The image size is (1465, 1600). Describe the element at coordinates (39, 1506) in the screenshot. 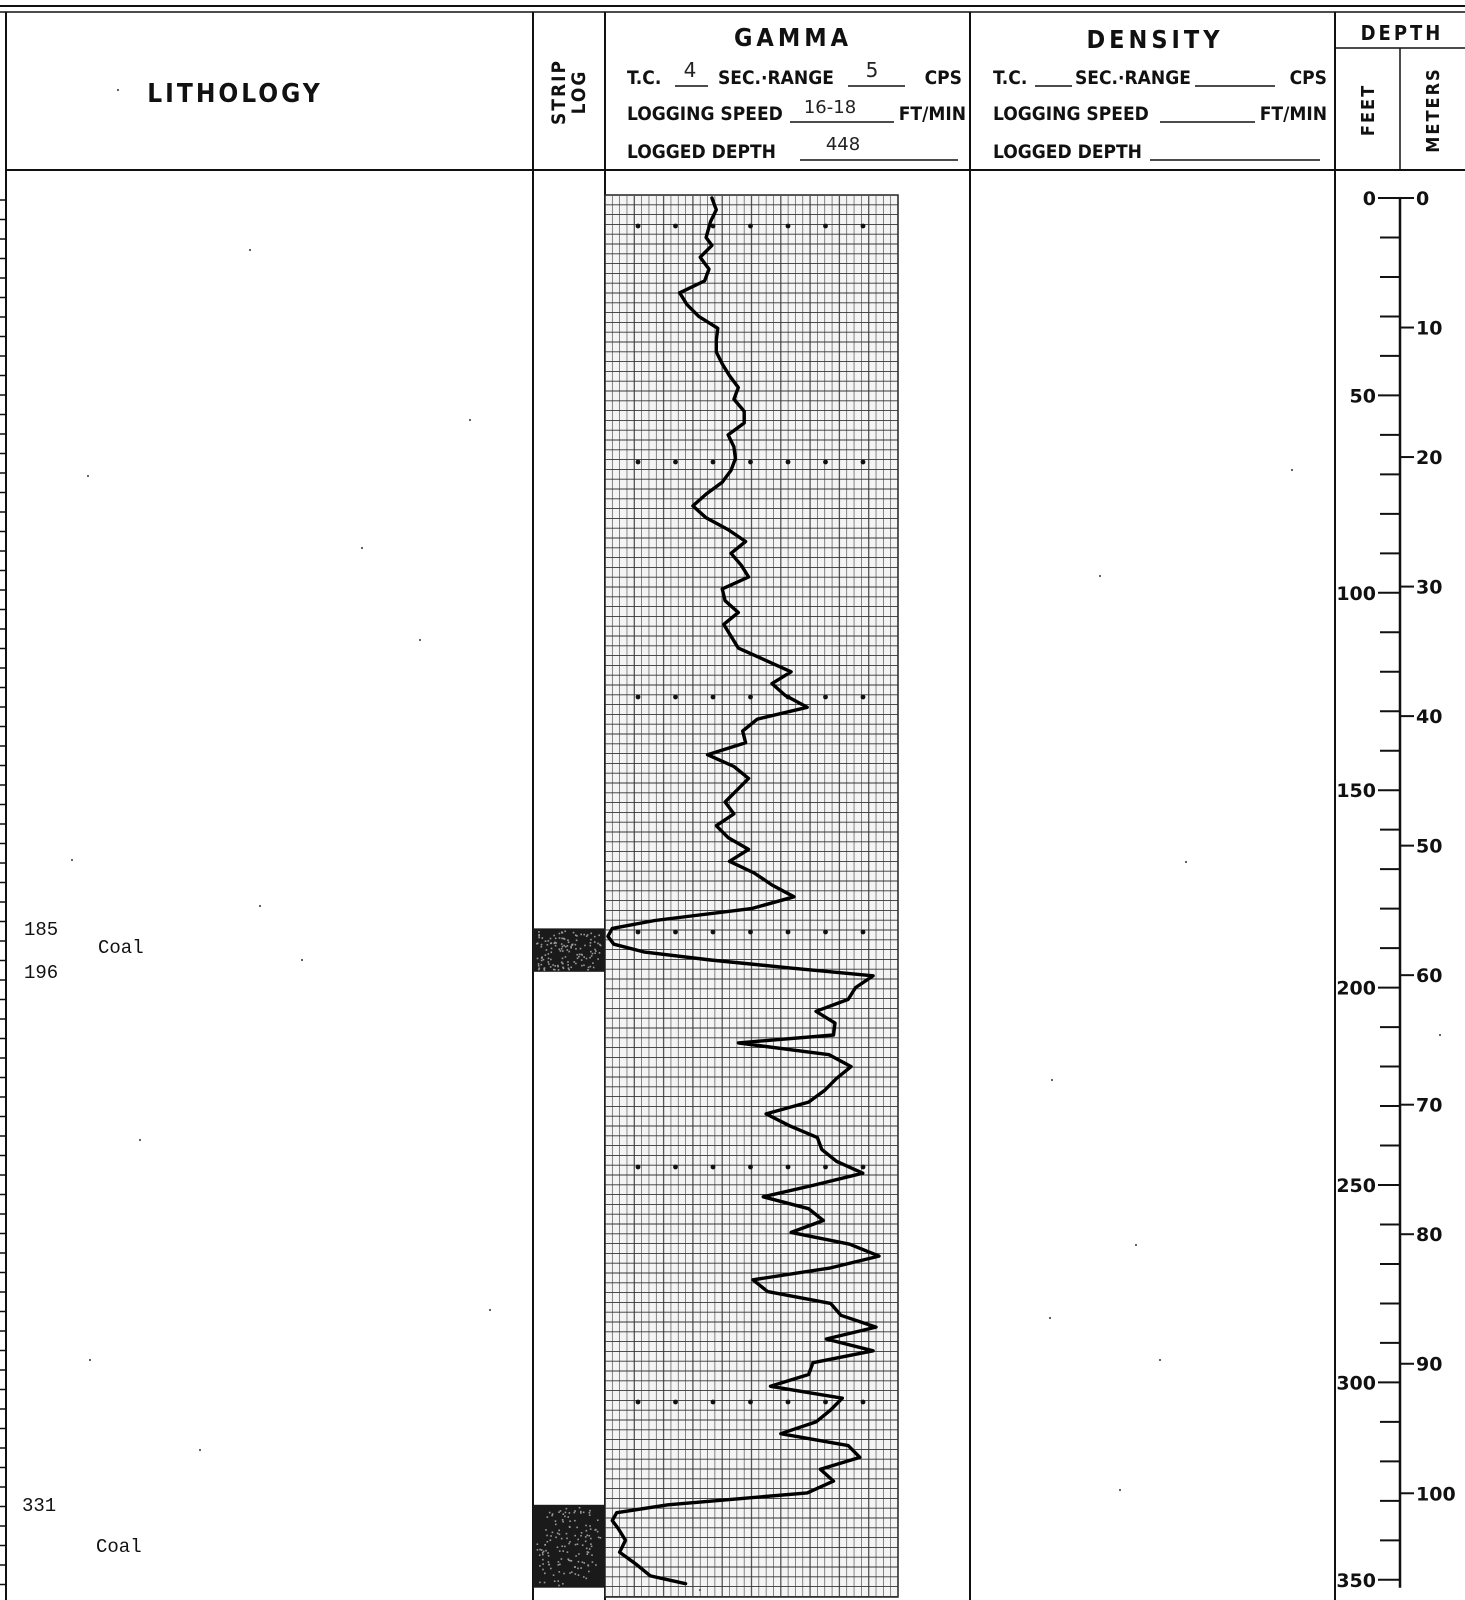

I see `lithology-top-2: 331` at that location.